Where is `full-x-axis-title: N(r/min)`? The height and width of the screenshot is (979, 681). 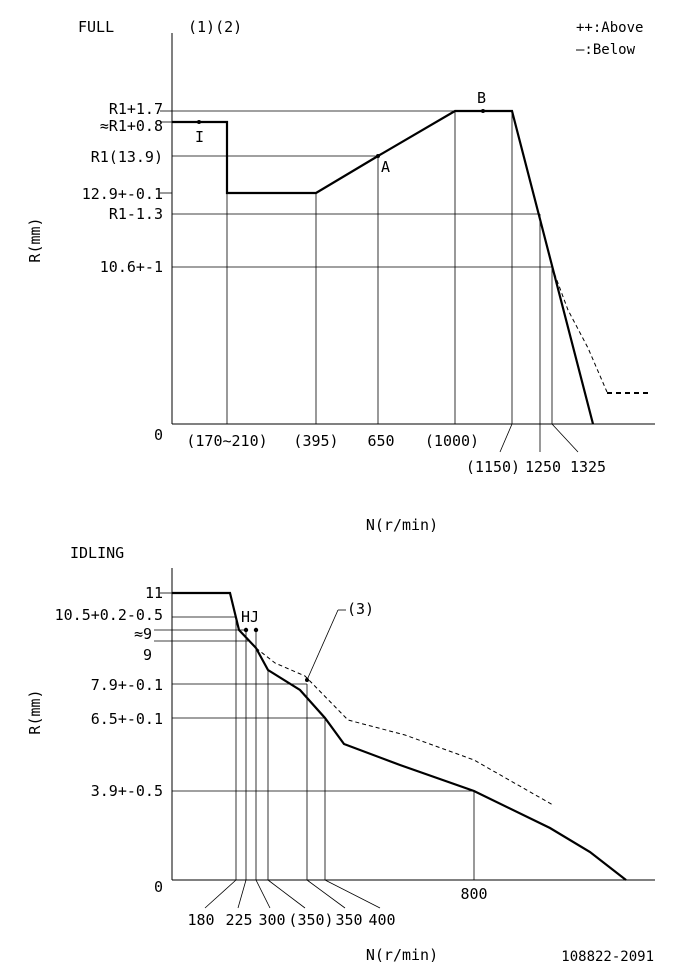 full-x-axis-title: N(r/min) is located at coordinates (402, 525).